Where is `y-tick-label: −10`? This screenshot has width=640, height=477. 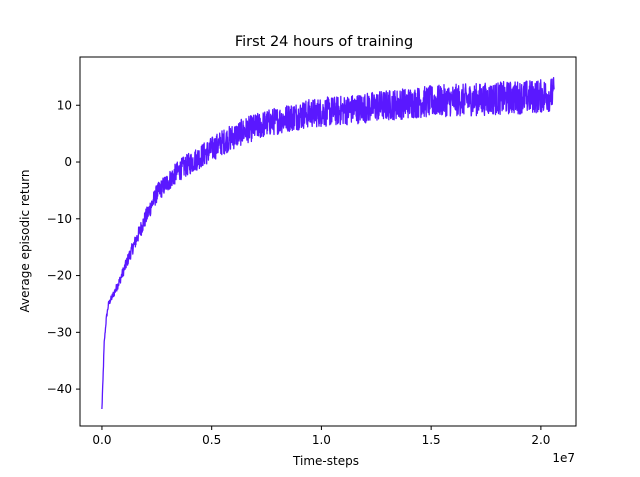
y-tick-label: −10 is located at coordinates (59, 219).